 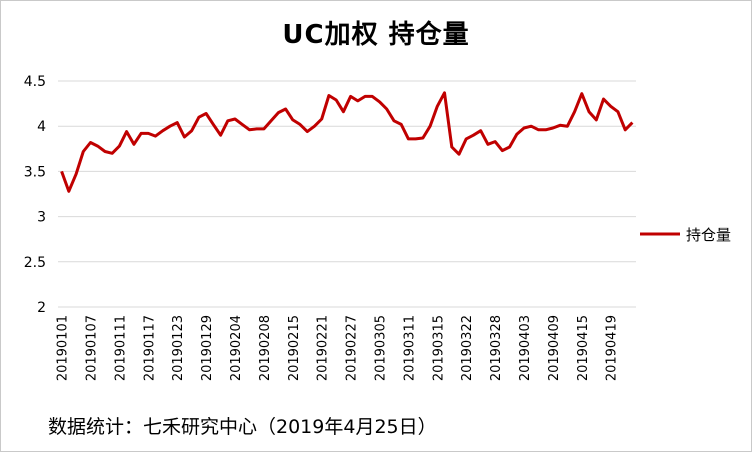 What do you see at coordinates (294, 348) in the screenshot?
I see `x-tick-label: 20190215` at bounding box center [294, 348].